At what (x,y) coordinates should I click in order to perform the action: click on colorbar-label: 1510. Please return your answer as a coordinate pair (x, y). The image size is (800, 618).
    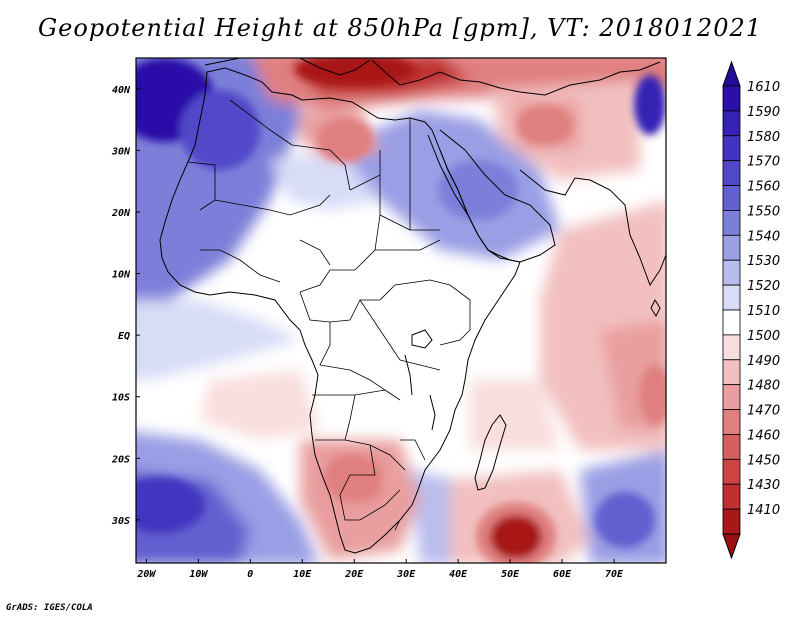
    Looking at the image, I should click on (763, 311).